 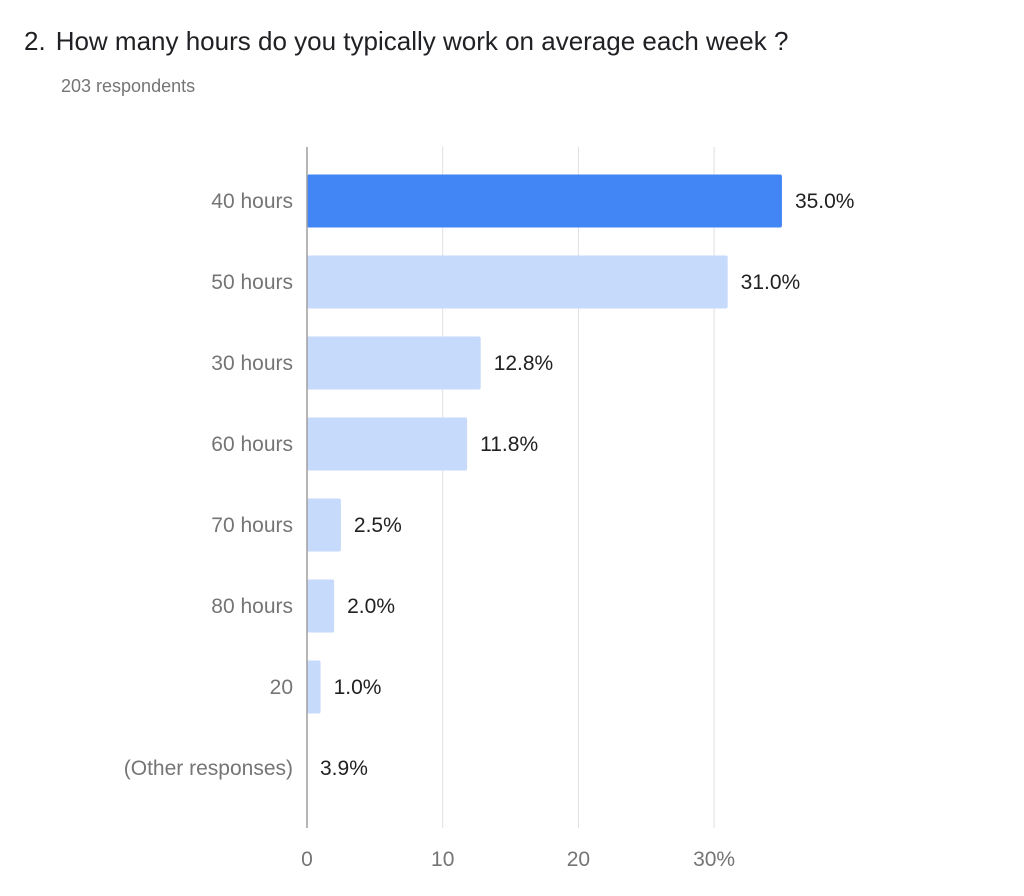 What do you see at coordinates (252, 525) in the screenshot?
I see `category-label: 70 hours` at bounding box center [252, 525].